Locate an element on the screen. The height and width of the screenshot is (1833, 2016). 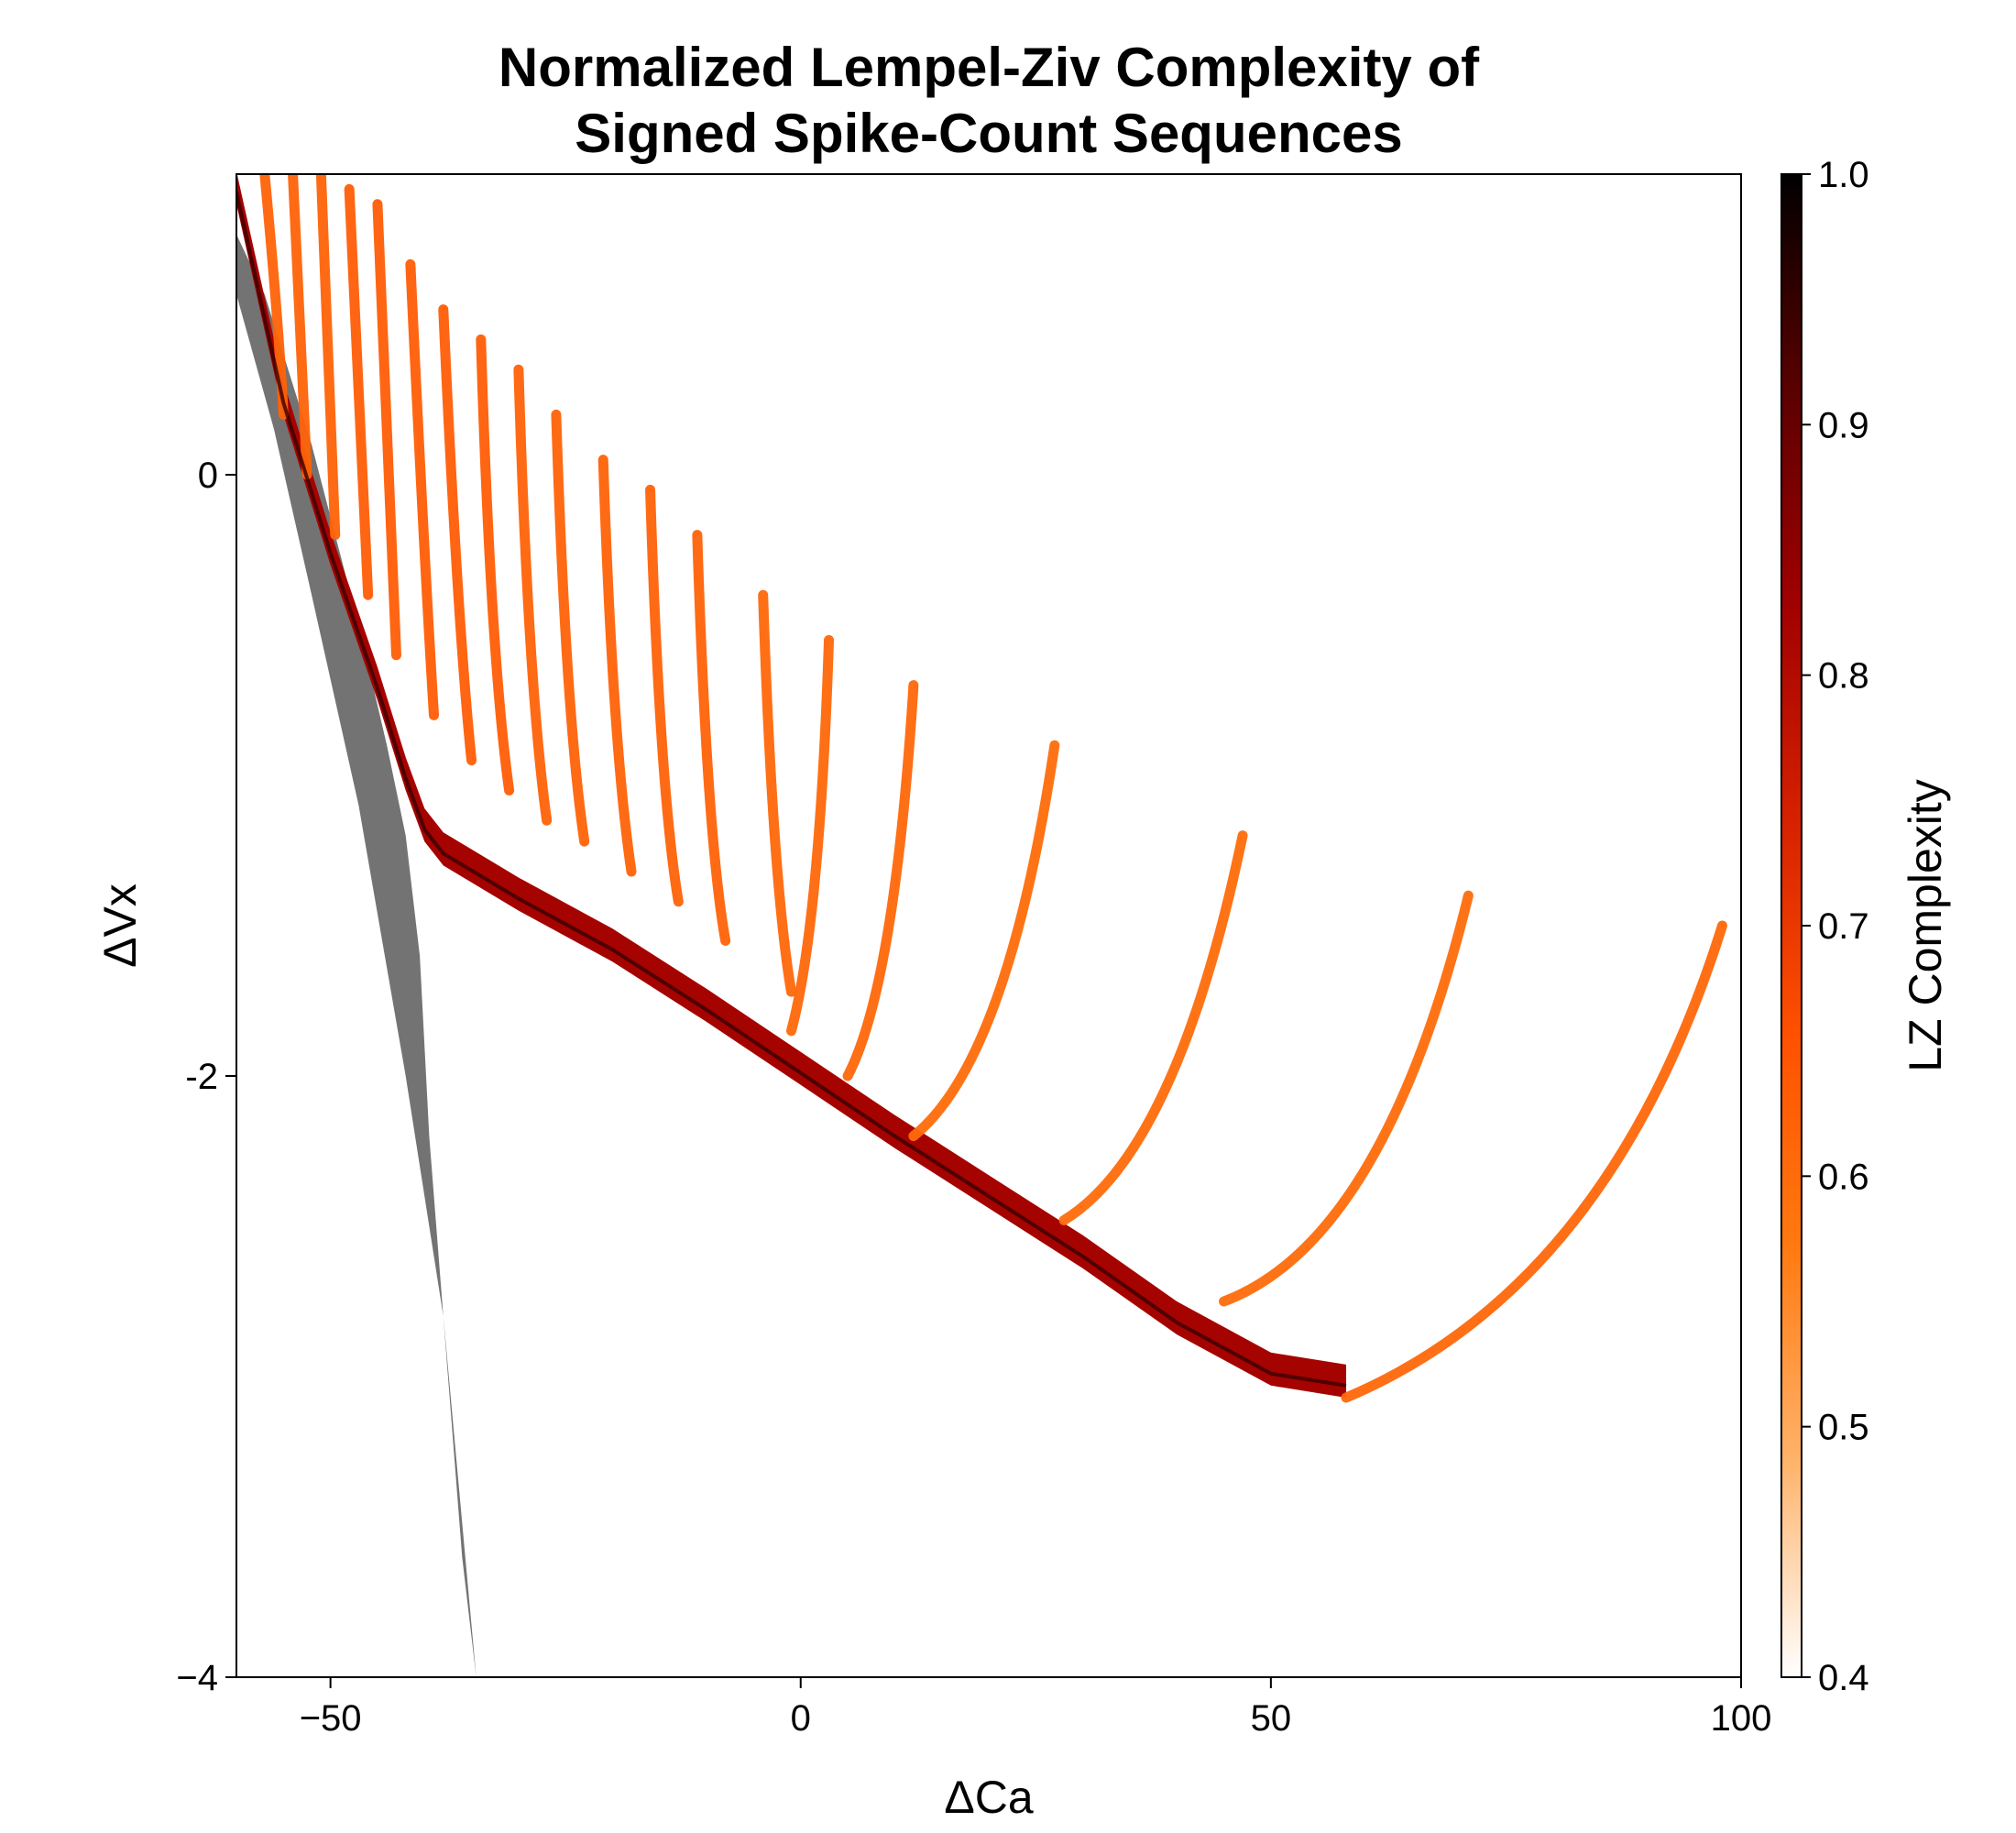
colorbar-tick-label-3: 0.7 is located at coordinates (1843, 926).